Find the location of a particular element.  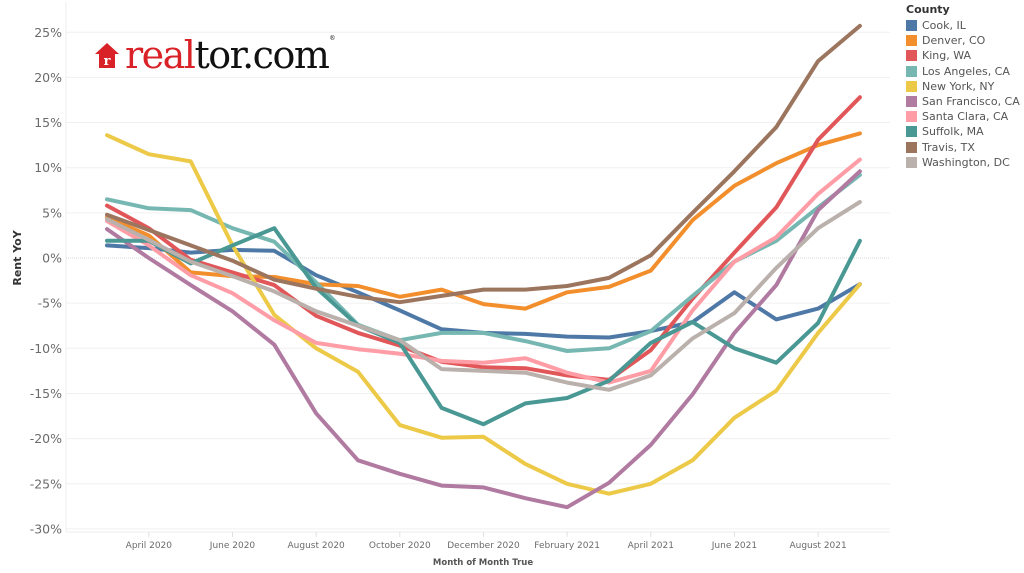

legend-item: San Francisco, CA is located at coordinates (963, 101).